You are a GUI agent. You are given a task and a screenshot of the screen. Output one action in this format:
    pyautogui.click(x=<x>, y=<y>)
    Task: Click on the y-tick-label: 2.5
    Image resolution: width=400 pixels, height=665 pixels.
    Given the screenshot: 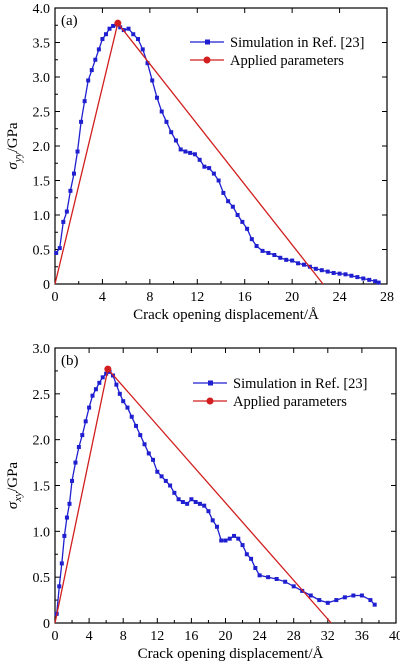 What is the action you would take?
    pyautogui.click(x=42, y=395)
    